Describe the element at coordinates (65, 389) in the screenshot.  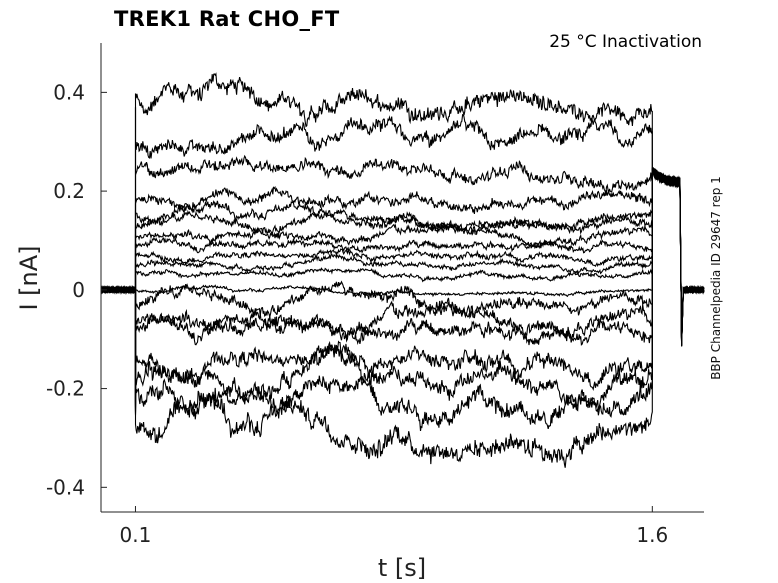
I see `y-tick-label: -0.2` at that location.